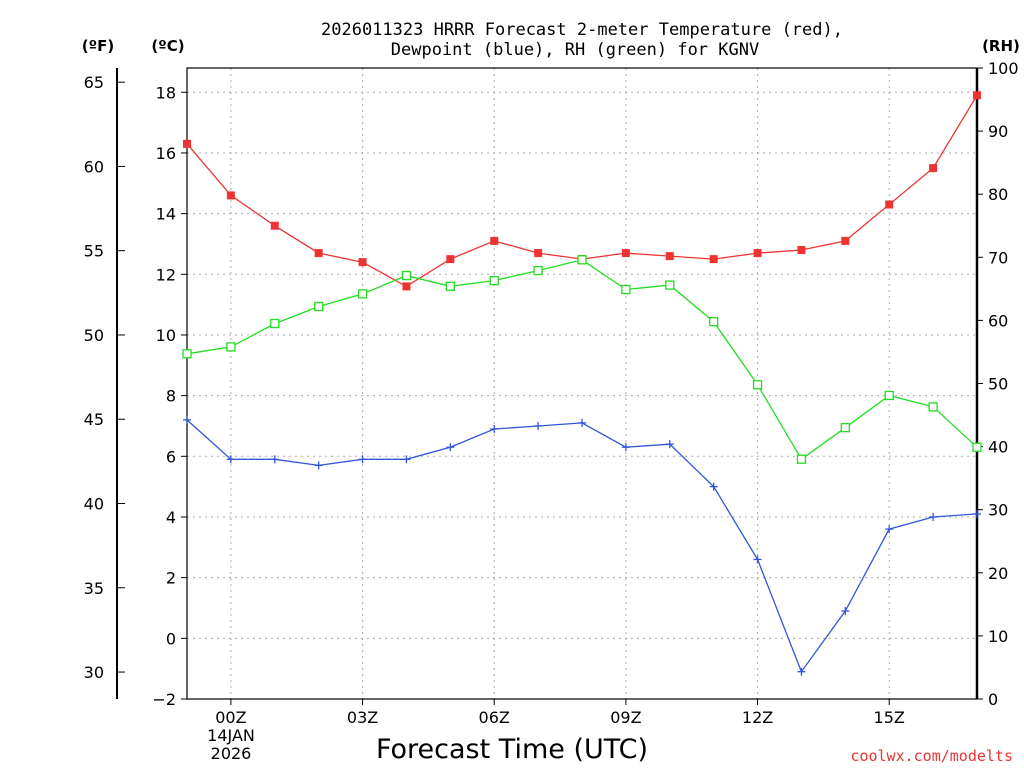  Describe the element at coordinates (494, 717) in the screenshot. I see `x-tick-label: 06Z` at that location.